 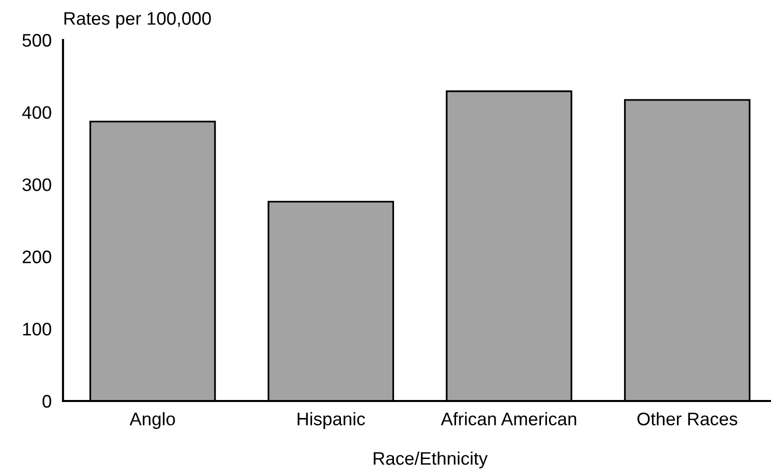 What do you see at coordinates (431, 460) in the screenshot?
I see `x-axis-title: Race/Ethnicity` at bounding box center [431, 460].